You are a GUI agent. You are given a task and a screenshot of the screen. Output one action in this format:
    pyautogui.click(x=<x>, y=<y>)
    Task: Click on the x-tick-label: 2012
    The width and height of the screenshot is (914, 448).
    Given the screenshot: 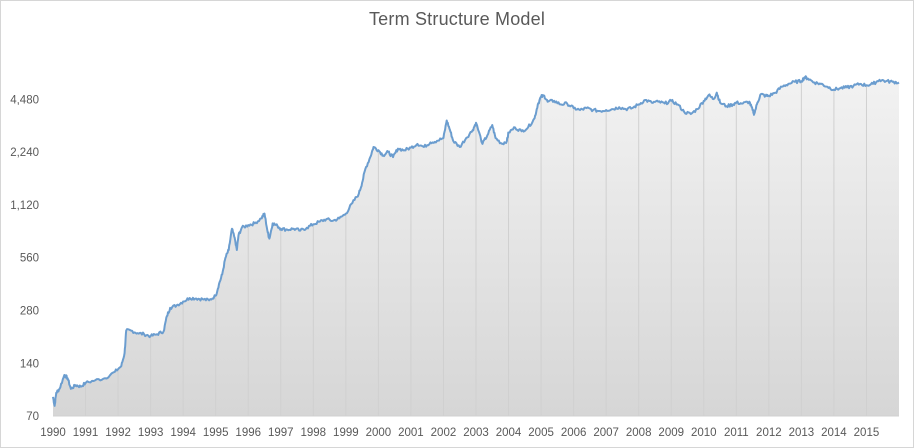 What is the action you would take?
    pyautogui.click(x=769, y=433)
    